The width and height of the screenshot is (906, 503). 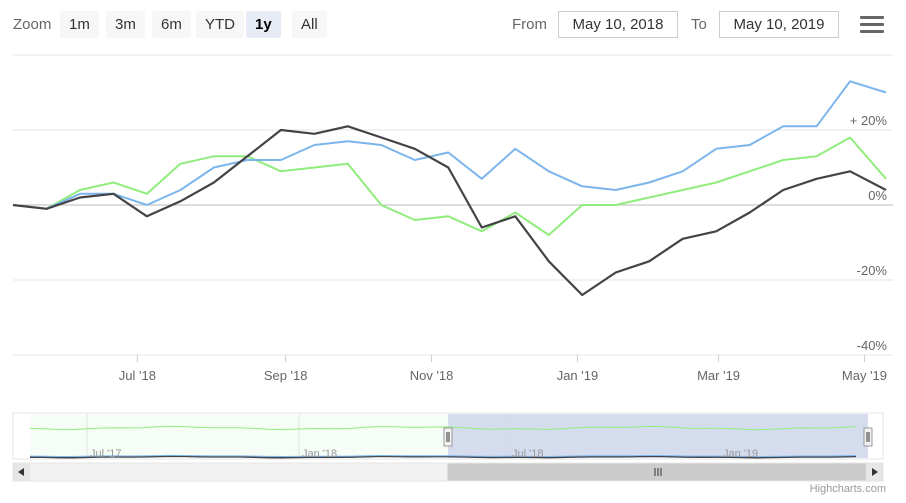 I want to click on navigator-series-green, so click(x=443, y=428).